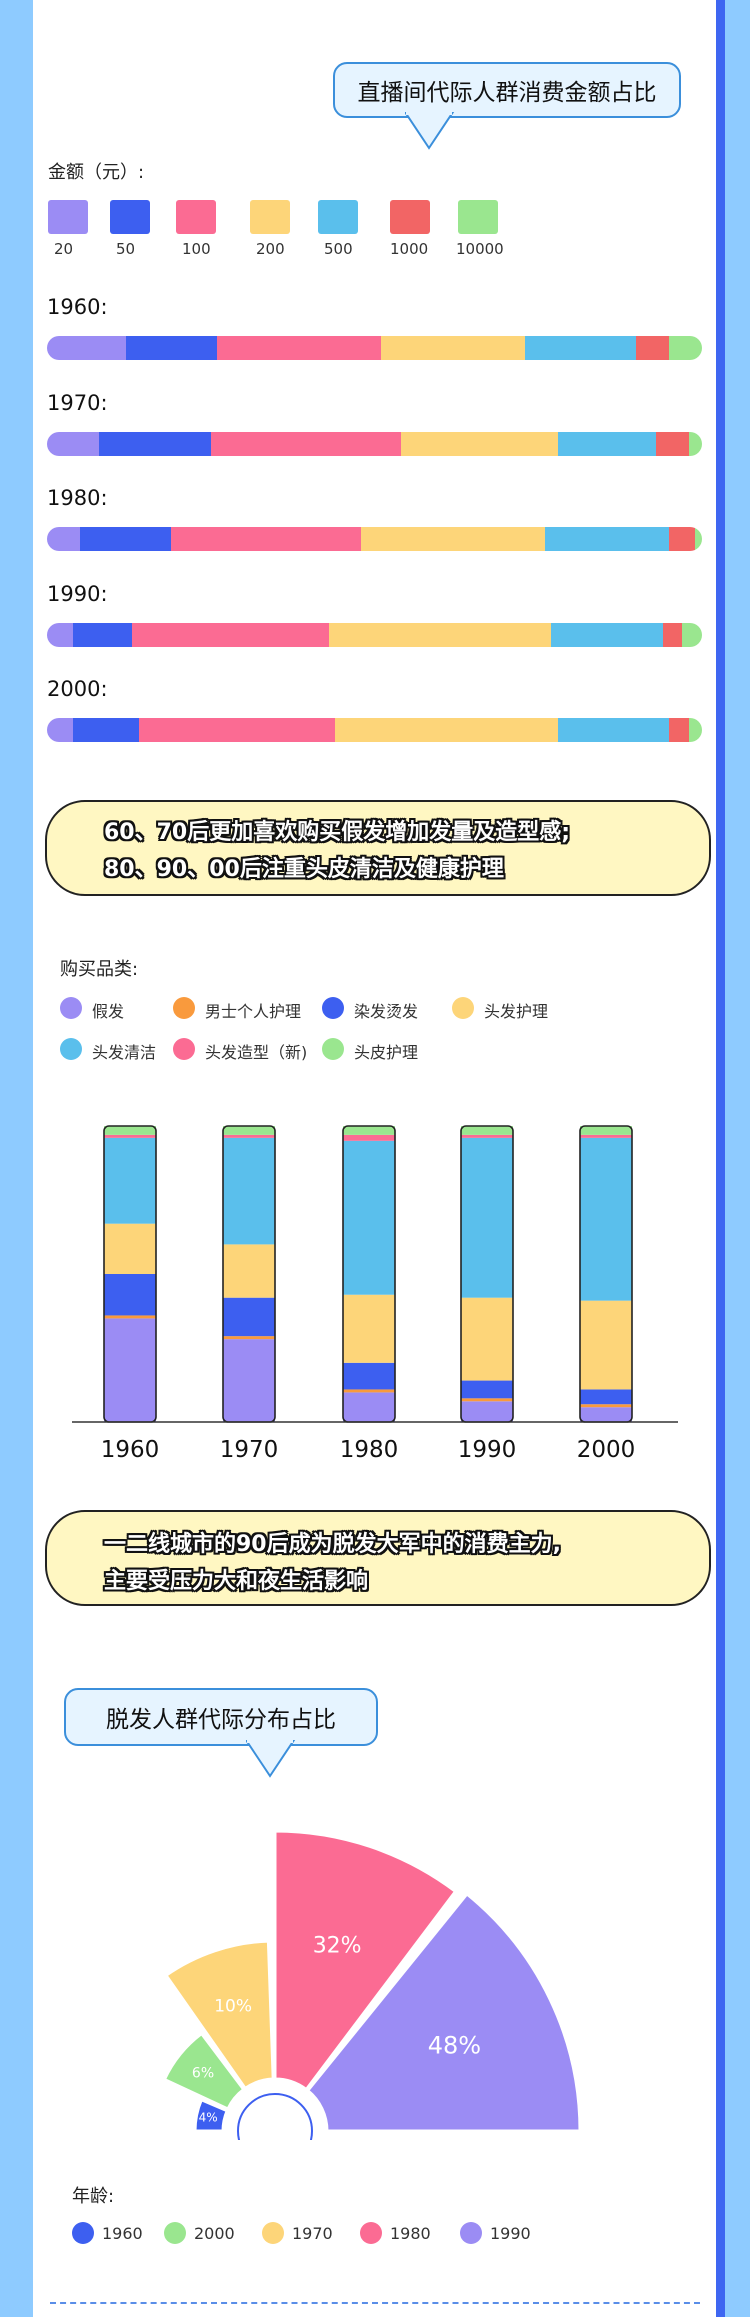 This screenshot has height=2317, width=750. What do you see at coordinates (108, 1011) in the screenshot?
I see `category-legend-label: 假发` at bounding box center [108, 1011].